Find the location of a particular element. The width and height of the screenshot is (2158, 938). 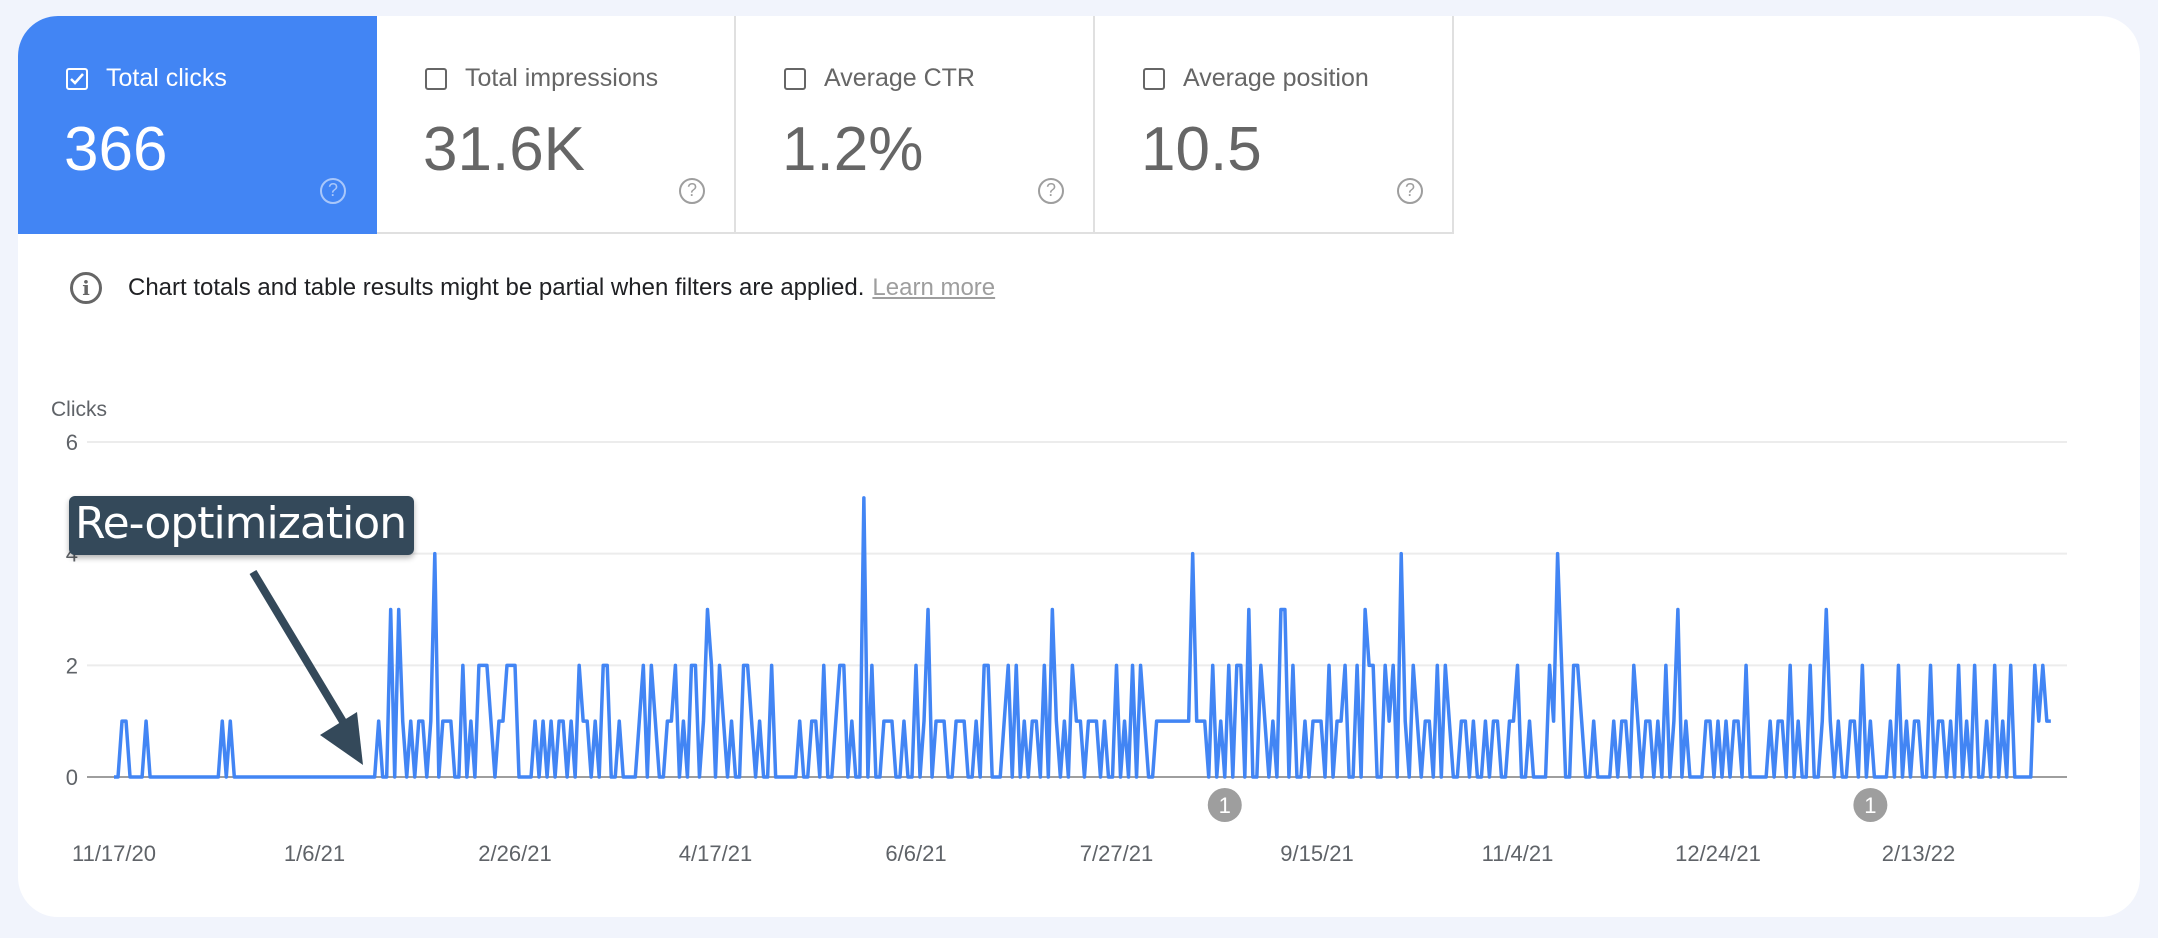

metric-tile-total-impressions: Total impressions 31.6K ? is located at coordinates (556, 125).